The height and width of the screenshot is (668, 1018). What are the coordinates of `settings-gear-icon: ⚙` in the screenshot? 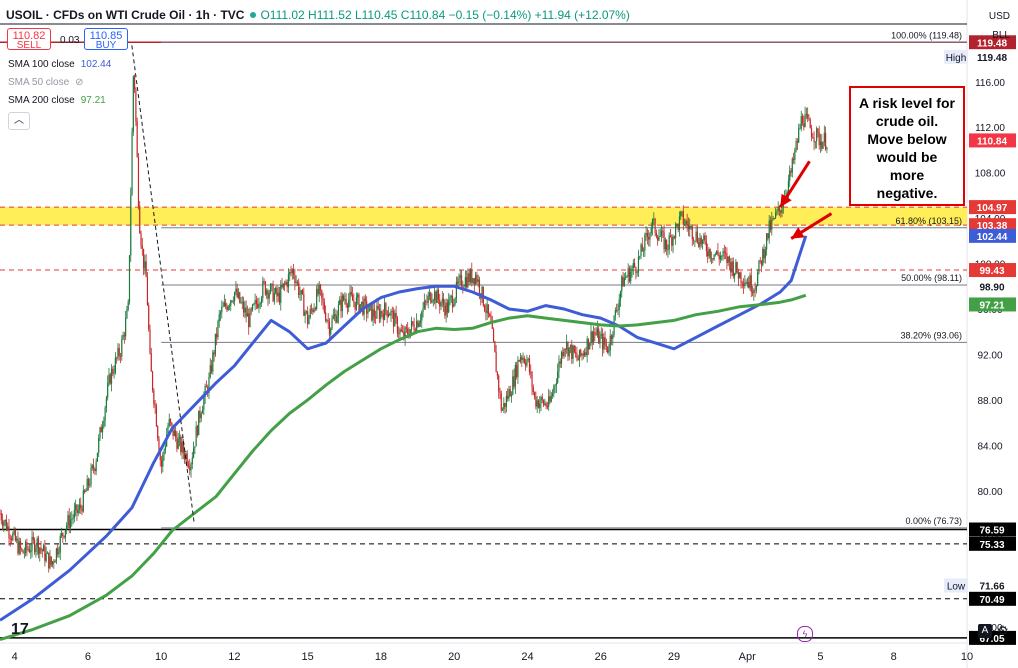 It's located at (1003, 630).